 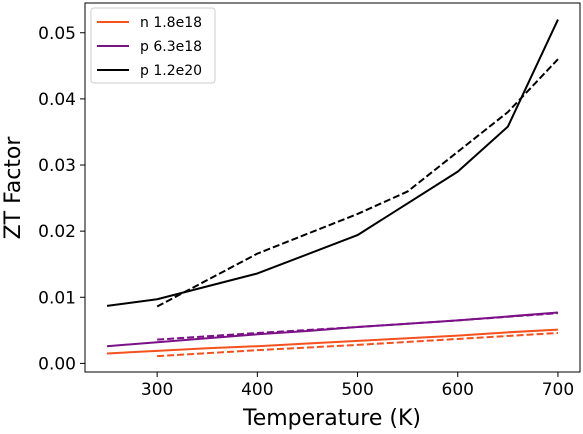 What do you see at coordinates (57, 364) in the screenshot?
I see `y-tick-label-0: 0.00` at bounding box center [57, 364].